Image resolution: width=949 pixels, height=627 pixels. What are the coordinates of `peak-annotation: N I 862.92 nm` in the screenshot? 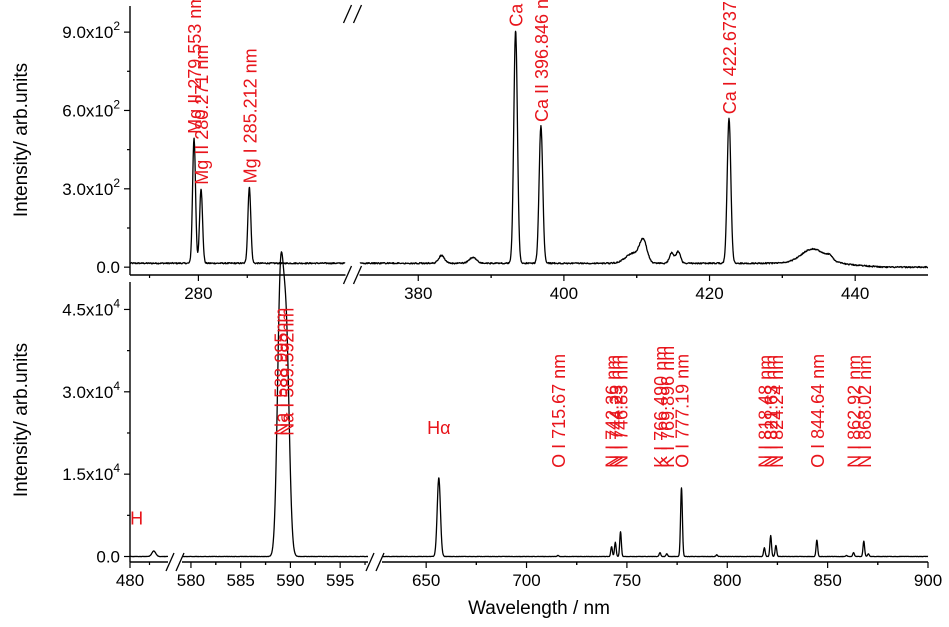 It's located at (855, 411).